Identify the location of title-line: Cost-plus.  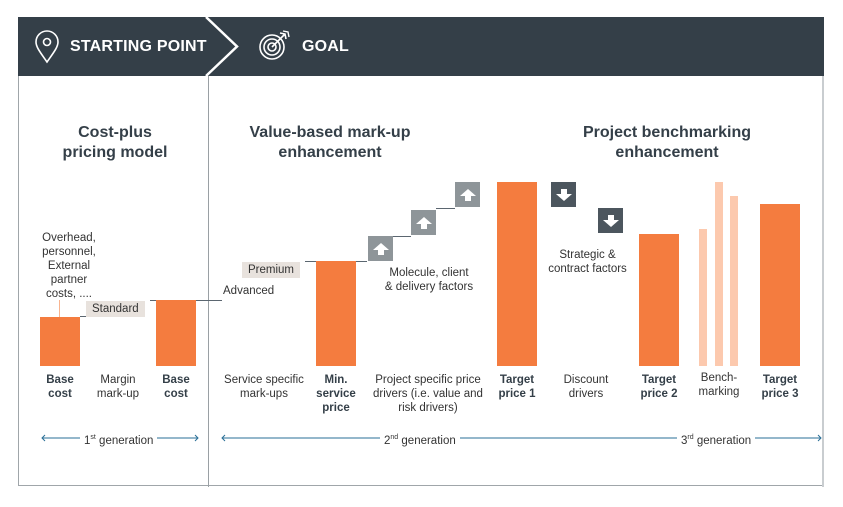
(115, 132).